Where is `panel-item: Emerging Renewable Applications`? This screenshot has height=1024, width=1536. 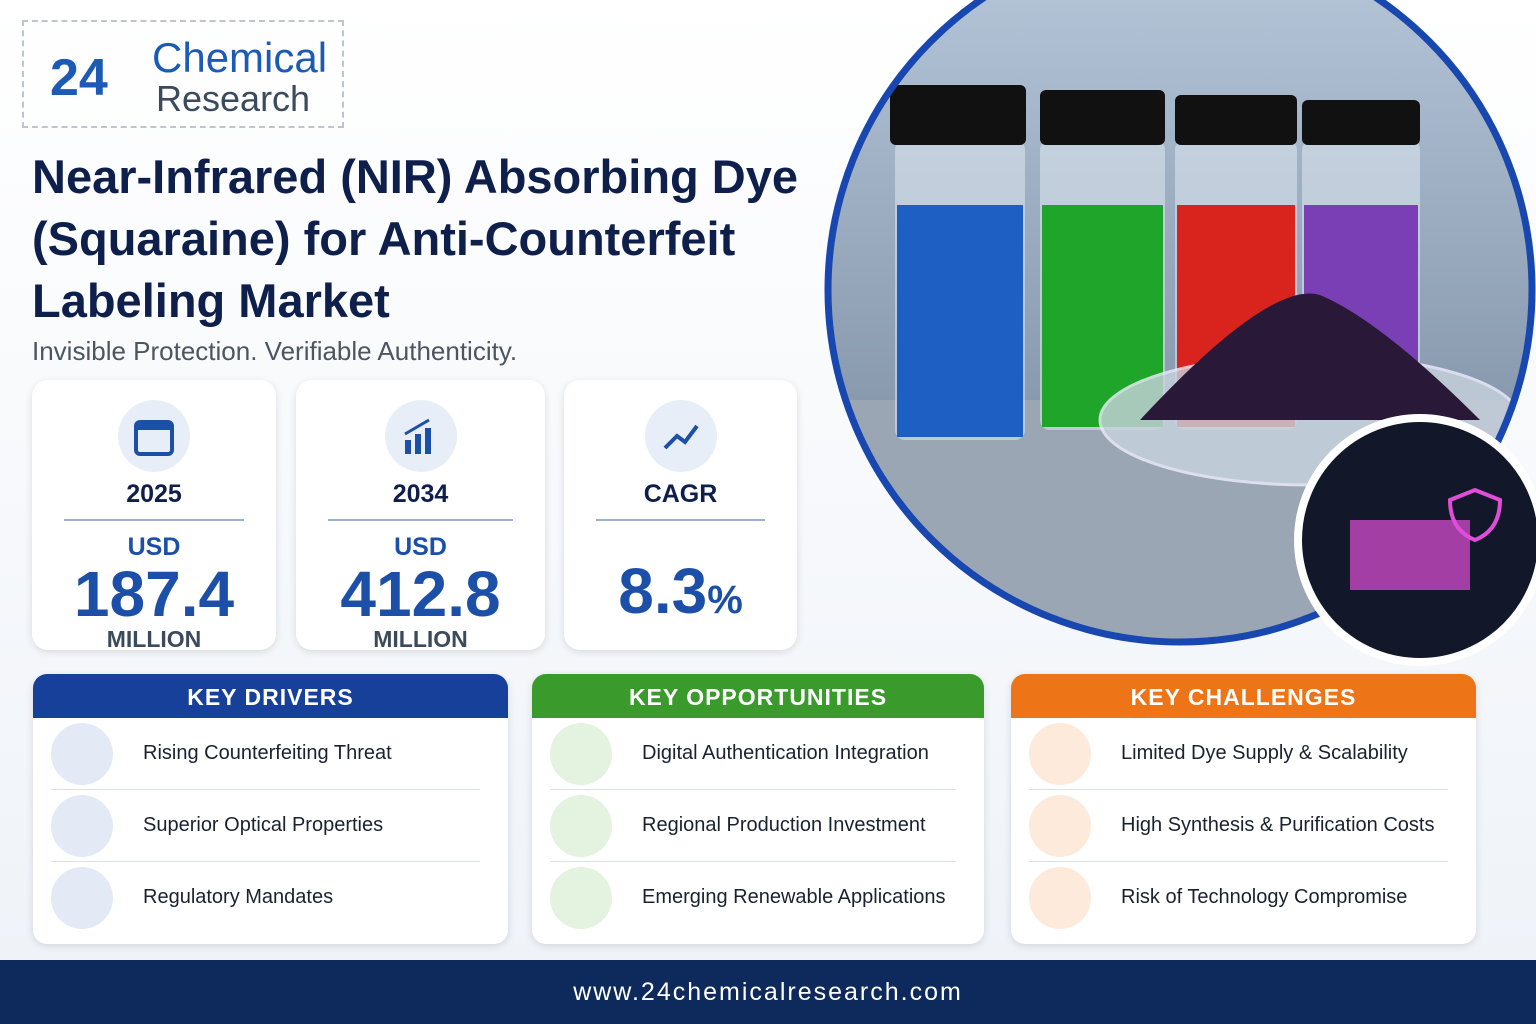
panel-item: Emerging Renewable Applications is located at coordinates (753, 897).